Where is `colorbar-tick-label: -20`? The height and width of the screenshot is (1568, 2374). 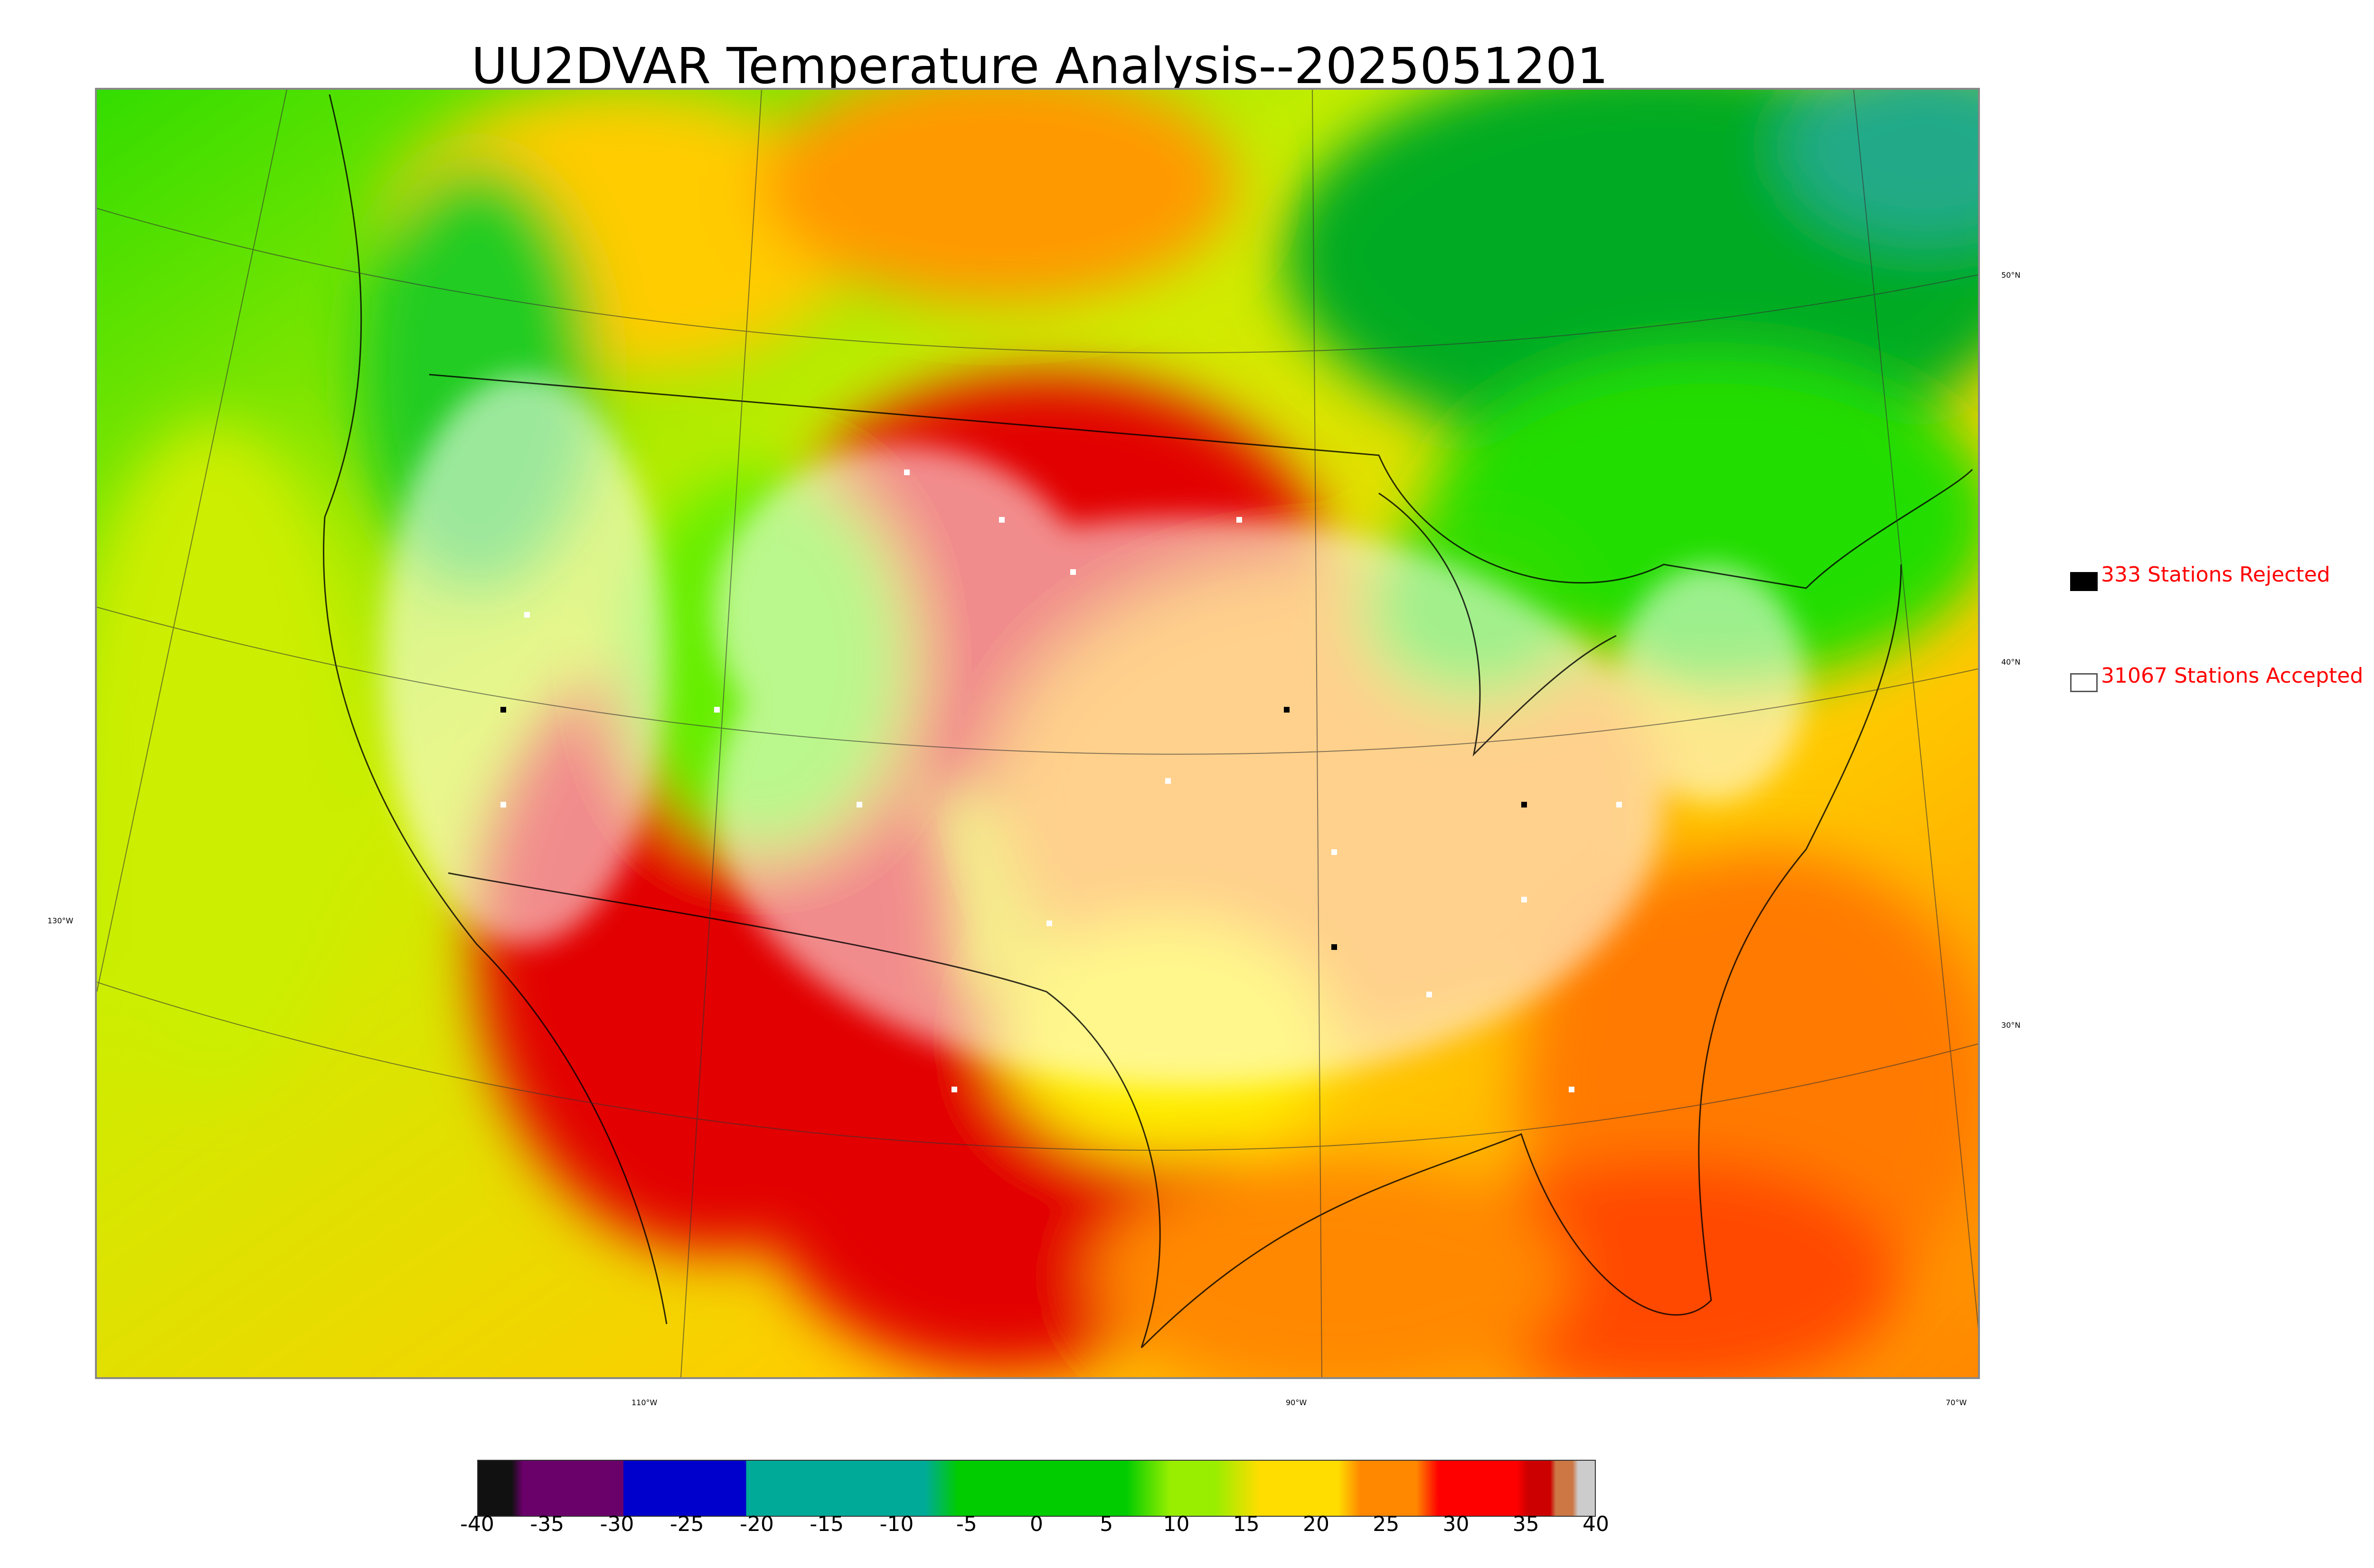
colorbar-tick-label: -20 is located at coordinates (757, 1524).